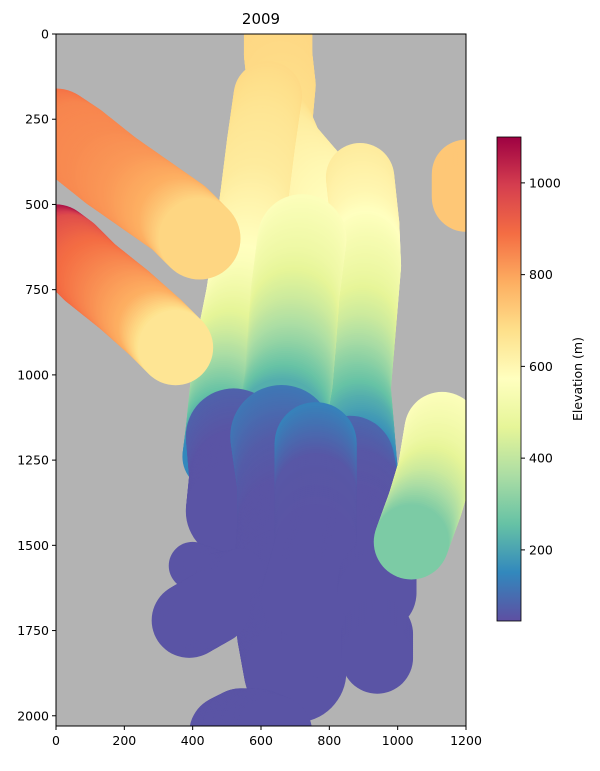 The height and width of the screenshot is (771, 600). I want to click on y-tick-label: 1750, so click(33, 630).